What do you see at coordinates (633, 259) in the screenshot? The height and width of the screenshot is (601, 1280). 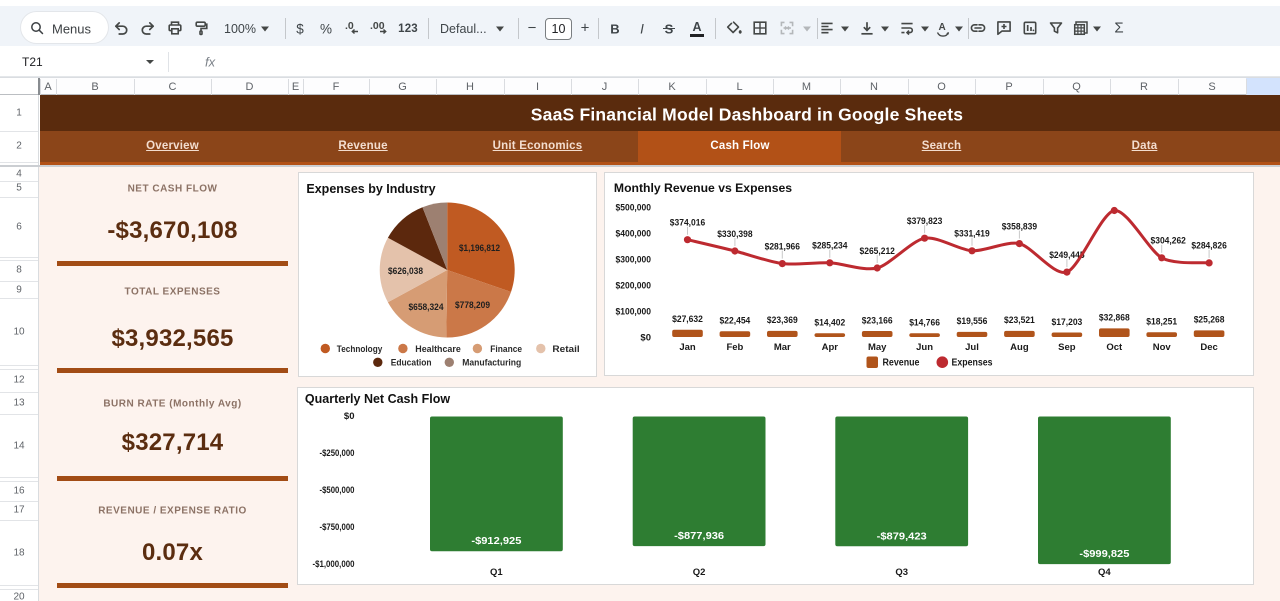 I see `svg-text: $300,000` at bounding box center [633, 259].